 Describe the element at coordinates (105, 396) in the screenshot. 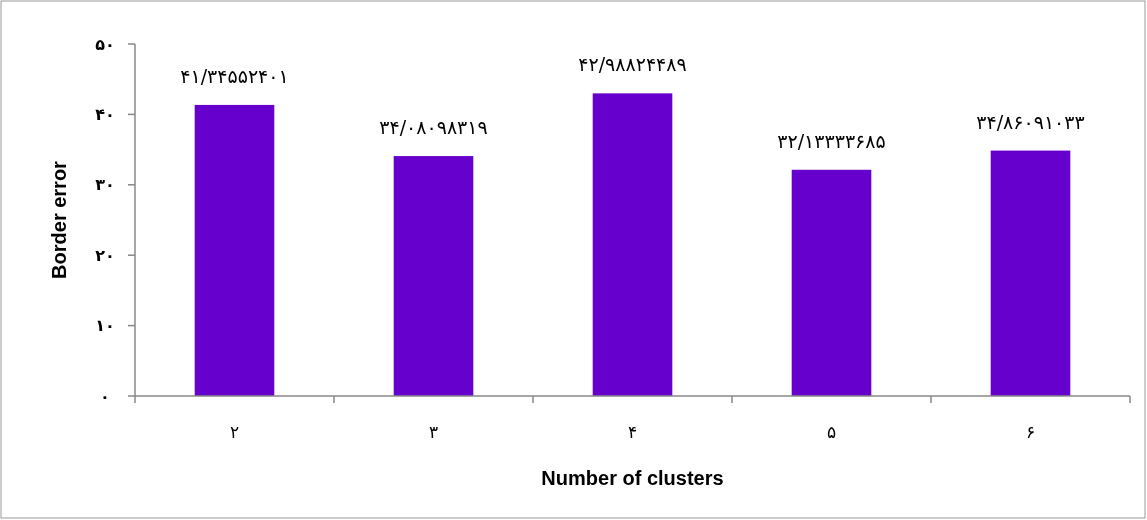

I see `y-tick-label: ۰` at that location.